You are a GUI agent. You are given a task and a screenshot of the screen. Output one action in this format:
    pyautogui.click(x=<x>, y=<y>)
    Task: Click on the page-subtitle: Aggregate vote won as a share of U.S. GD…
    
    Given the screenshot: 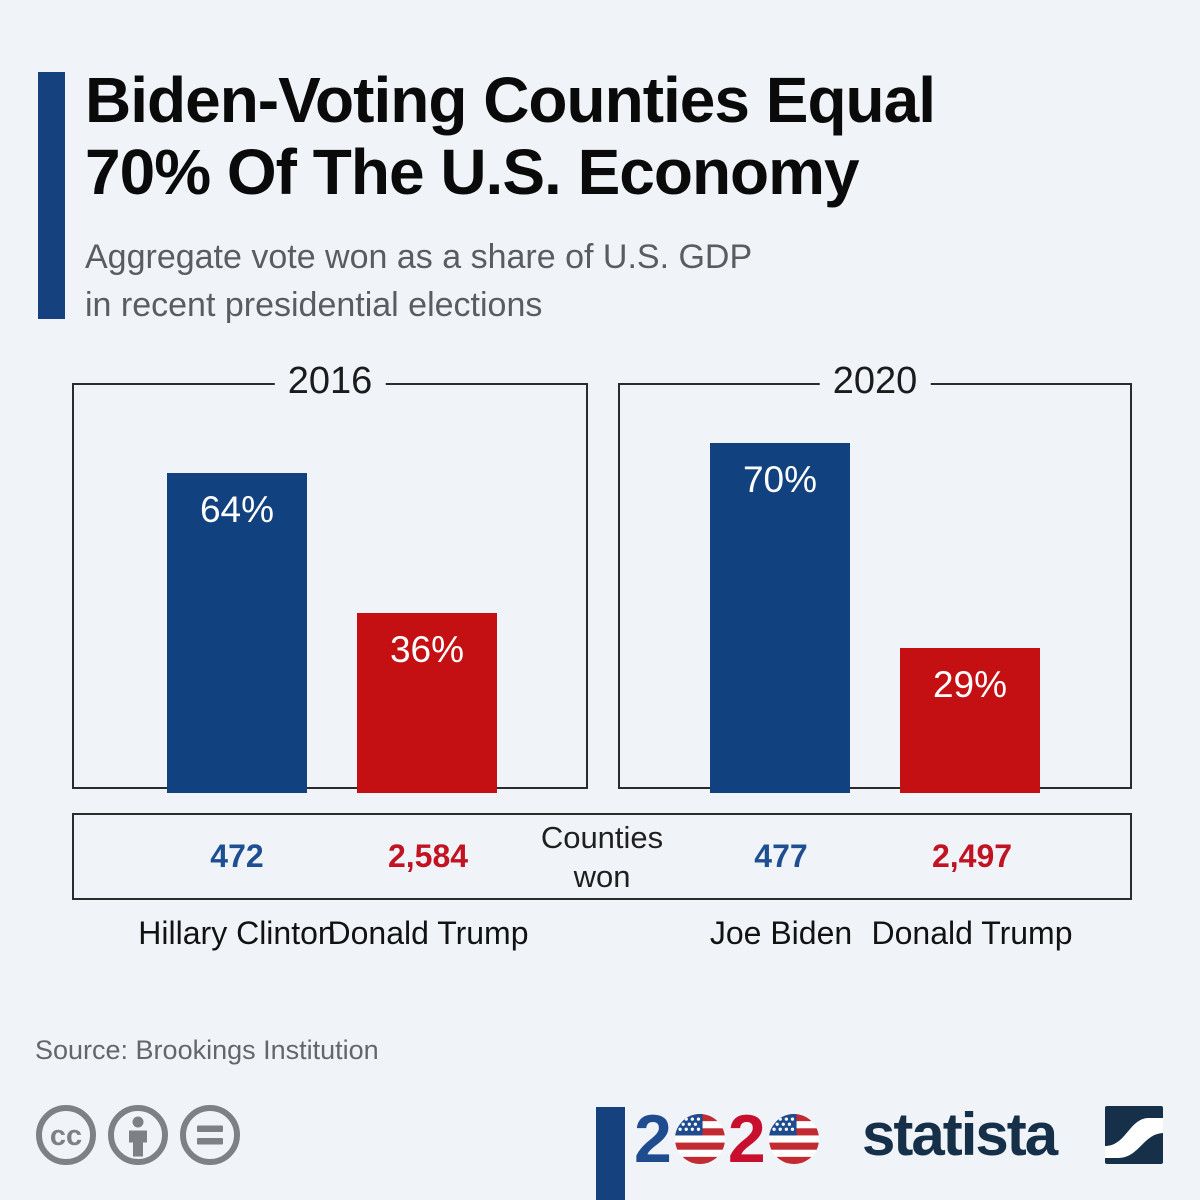 What is the action you would take?
    pyautogui.click(x=560, y=281)
    